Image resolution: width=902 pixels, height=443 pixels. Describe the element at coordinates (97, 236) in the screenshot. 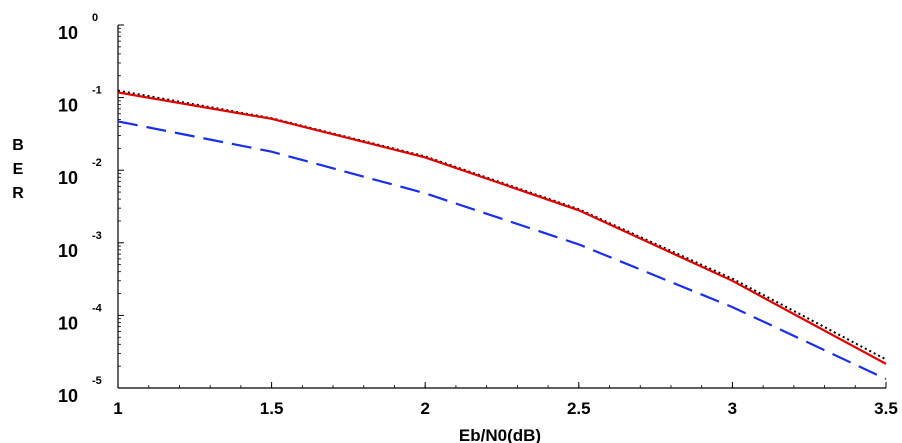

I see `y-tick-exponent: -3` at that location.